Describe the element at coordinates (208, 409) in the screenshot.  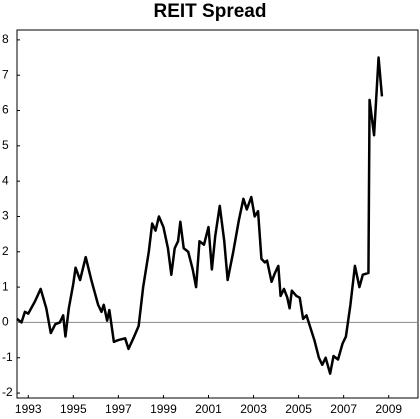
I see `x-tick-label: 2001` at that location.